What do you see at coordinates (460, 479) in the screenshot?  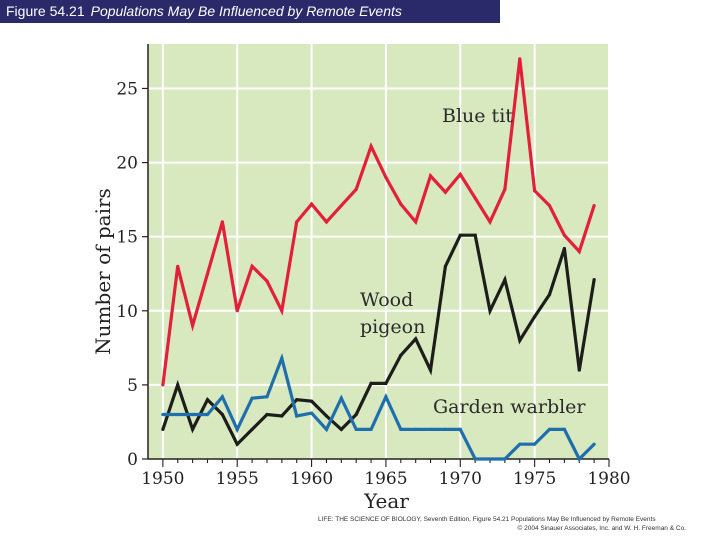 I see `x-tick-label: 1970` at bounding box center [460, 479].